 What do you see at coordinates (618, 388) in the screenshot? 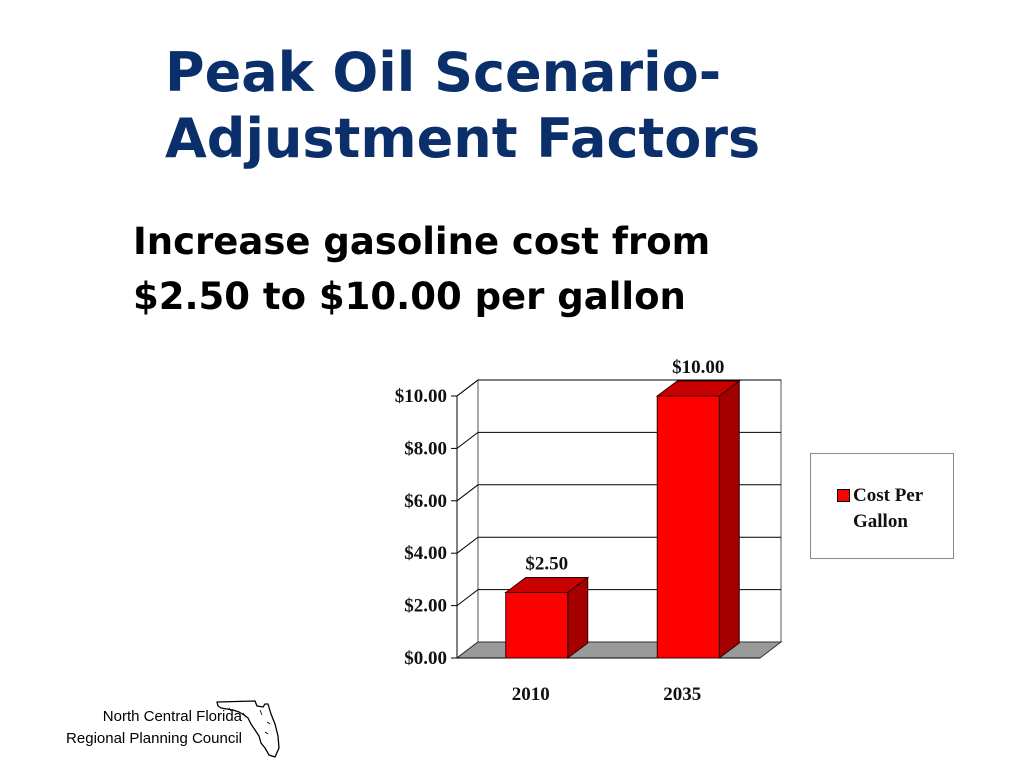
I see `gridline` at bounding box center [618, 388].